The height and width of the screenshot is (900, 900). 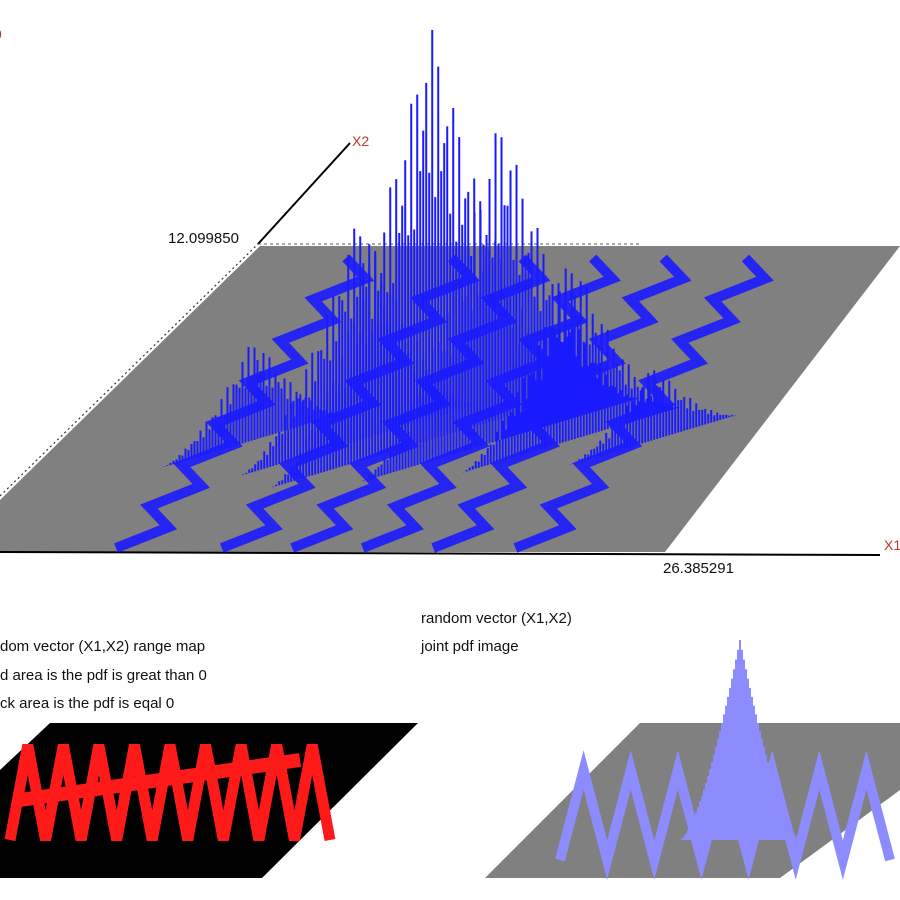 What do you see at coordinates (103, 675) in the screenshot?
I see `range-map-caption-2: d area is the pdf is great than 0` at bounding box center [103, 675].